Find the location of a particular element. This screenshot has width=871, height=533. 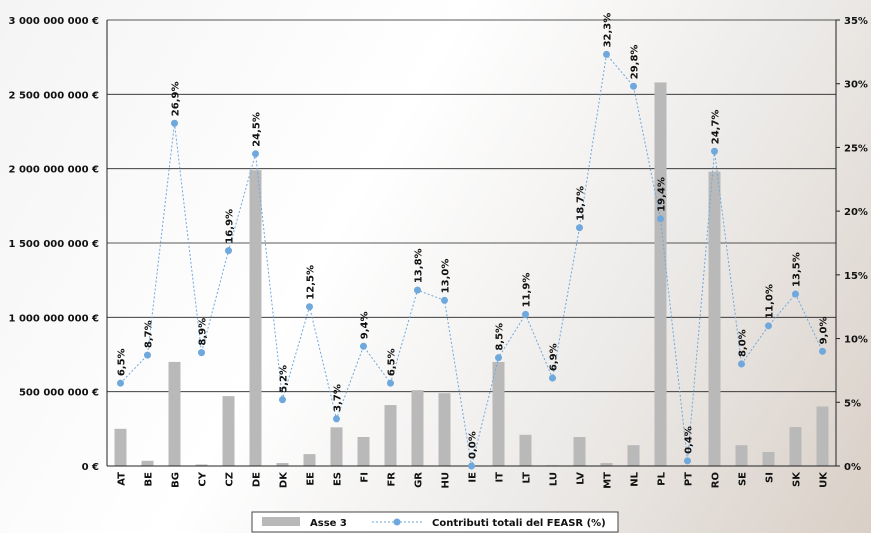

data-label: 5,2% is located at coordinates (284, 379).